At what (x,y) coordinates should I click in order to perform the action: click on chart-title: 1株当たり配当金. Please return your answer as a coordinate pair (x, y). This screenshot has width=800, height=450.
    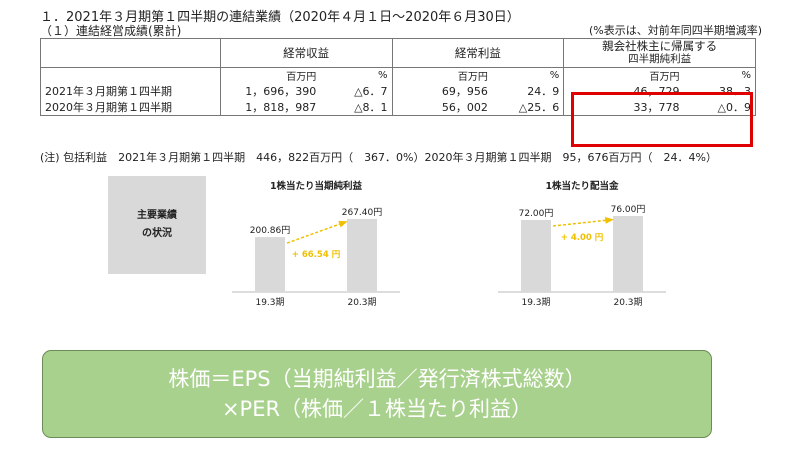
    Looking at the image, I should click on (582, 186).